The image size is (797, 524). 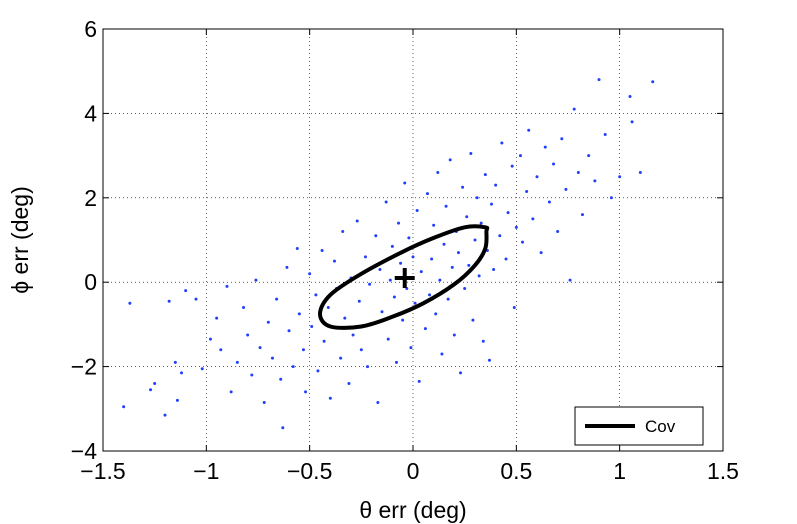 What do you see at coordinates (90, 198) in the screenshot?
I see `y-tick-label: 2` at bounding box center [90, 198].